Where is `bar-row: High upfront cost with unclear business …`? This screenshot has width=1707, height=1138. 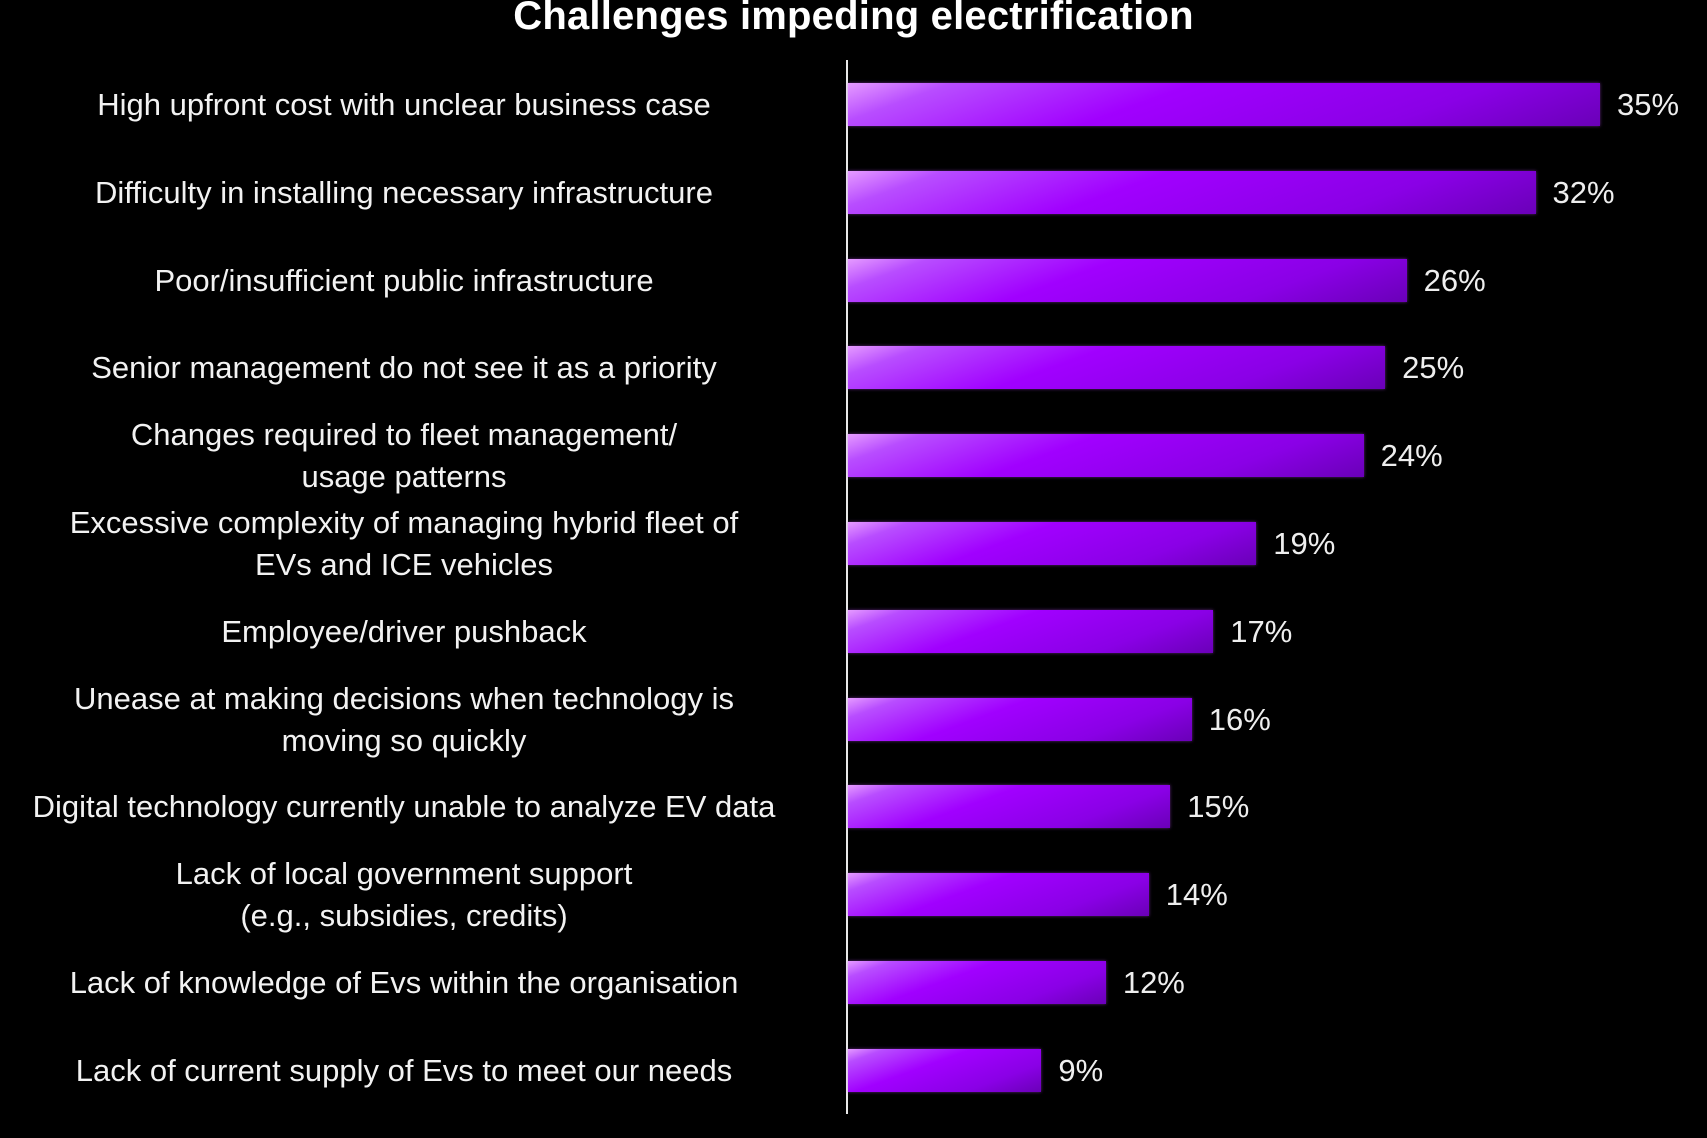 bar-row: High upfront cost with unclear business … is located at coordinates (853, 105).